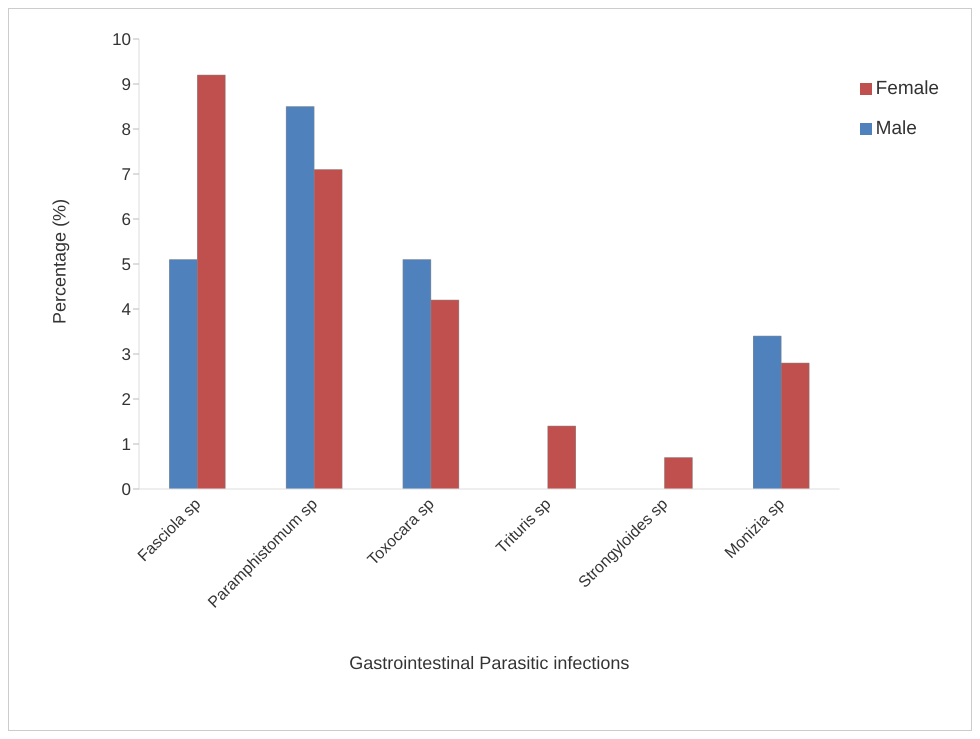 The image size is (980, 739). What do you see at coordinates (121, 40) in the screenshot?
I see `y-tick-label: 10` at bounding box center [121, 40].